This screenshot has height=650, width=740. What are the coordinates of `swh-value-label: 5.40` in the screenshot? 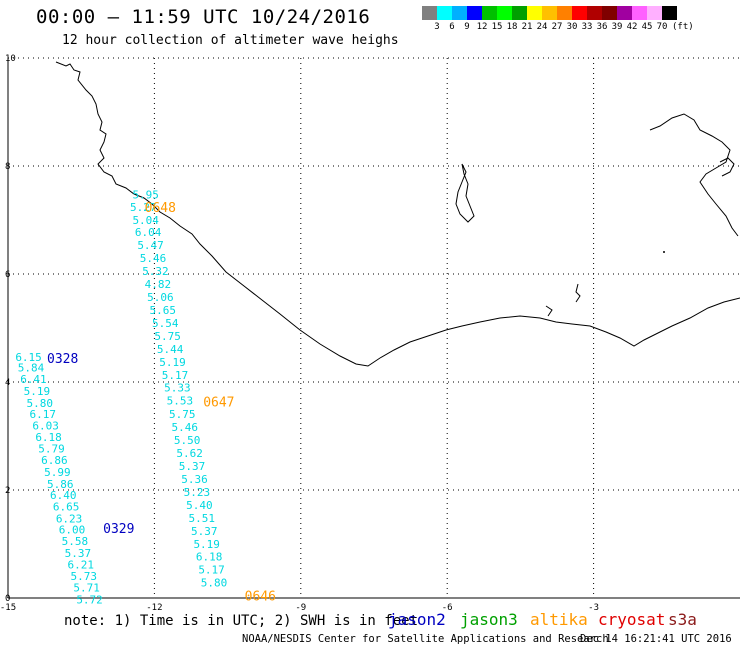 It's located at (199, 505).